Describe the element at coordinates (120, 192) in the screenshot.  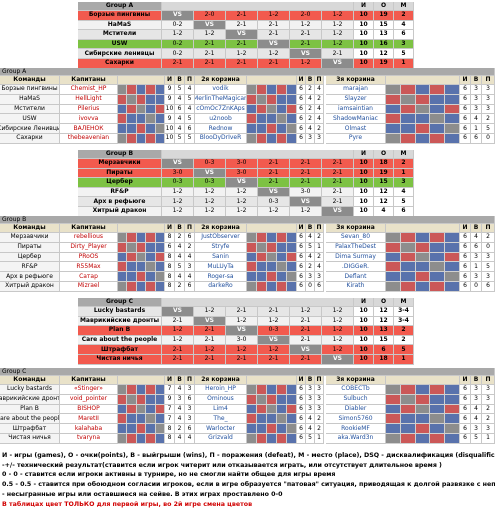
I see `team-name: RF&P` at that location.